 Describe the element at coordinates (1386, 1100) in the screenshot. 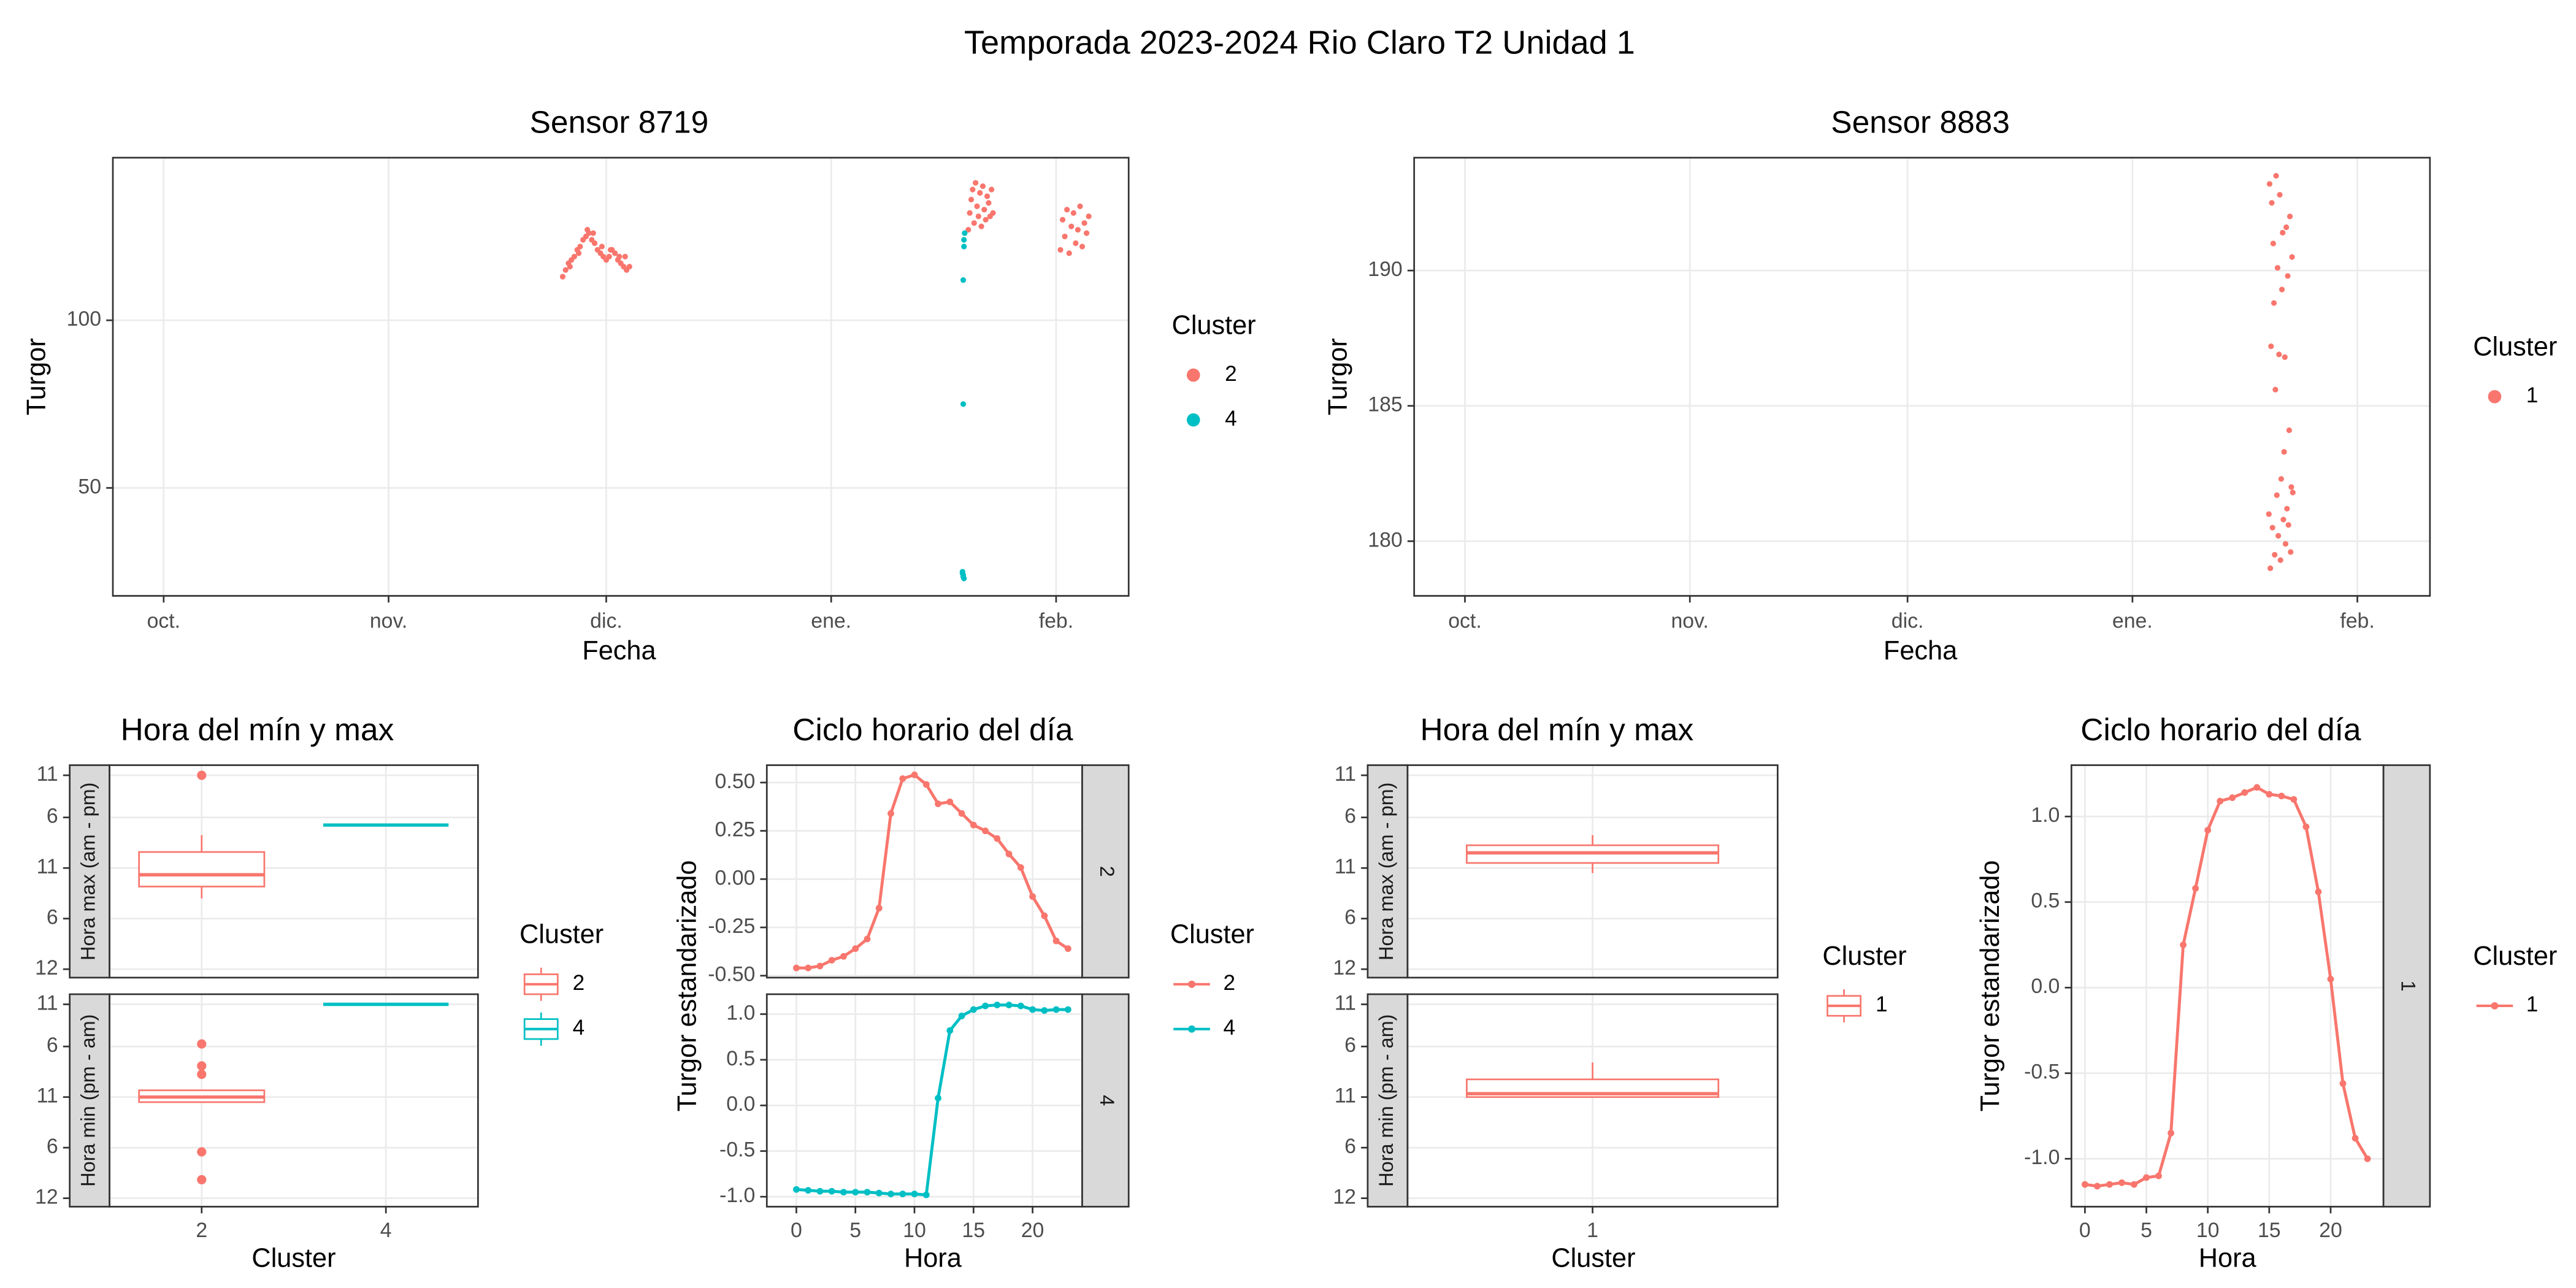

I see `strip-label: Hora min (pm - am)` at that location.